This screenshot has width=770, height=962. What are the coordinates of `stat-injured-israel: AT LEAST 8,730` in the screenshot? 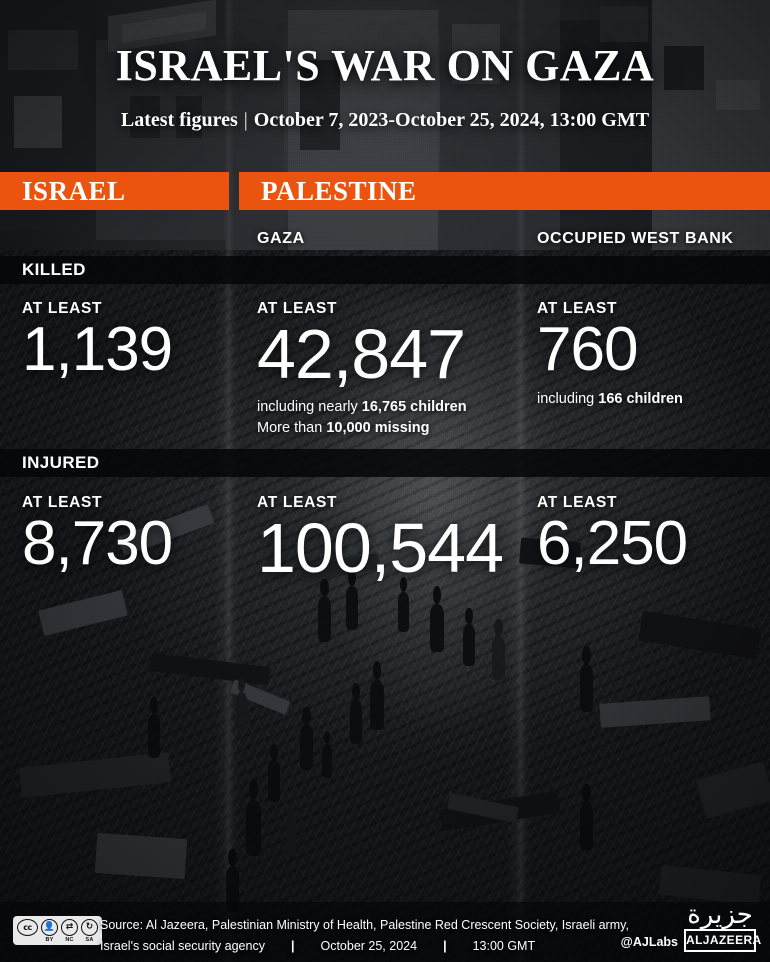 It's located at (97, 536).